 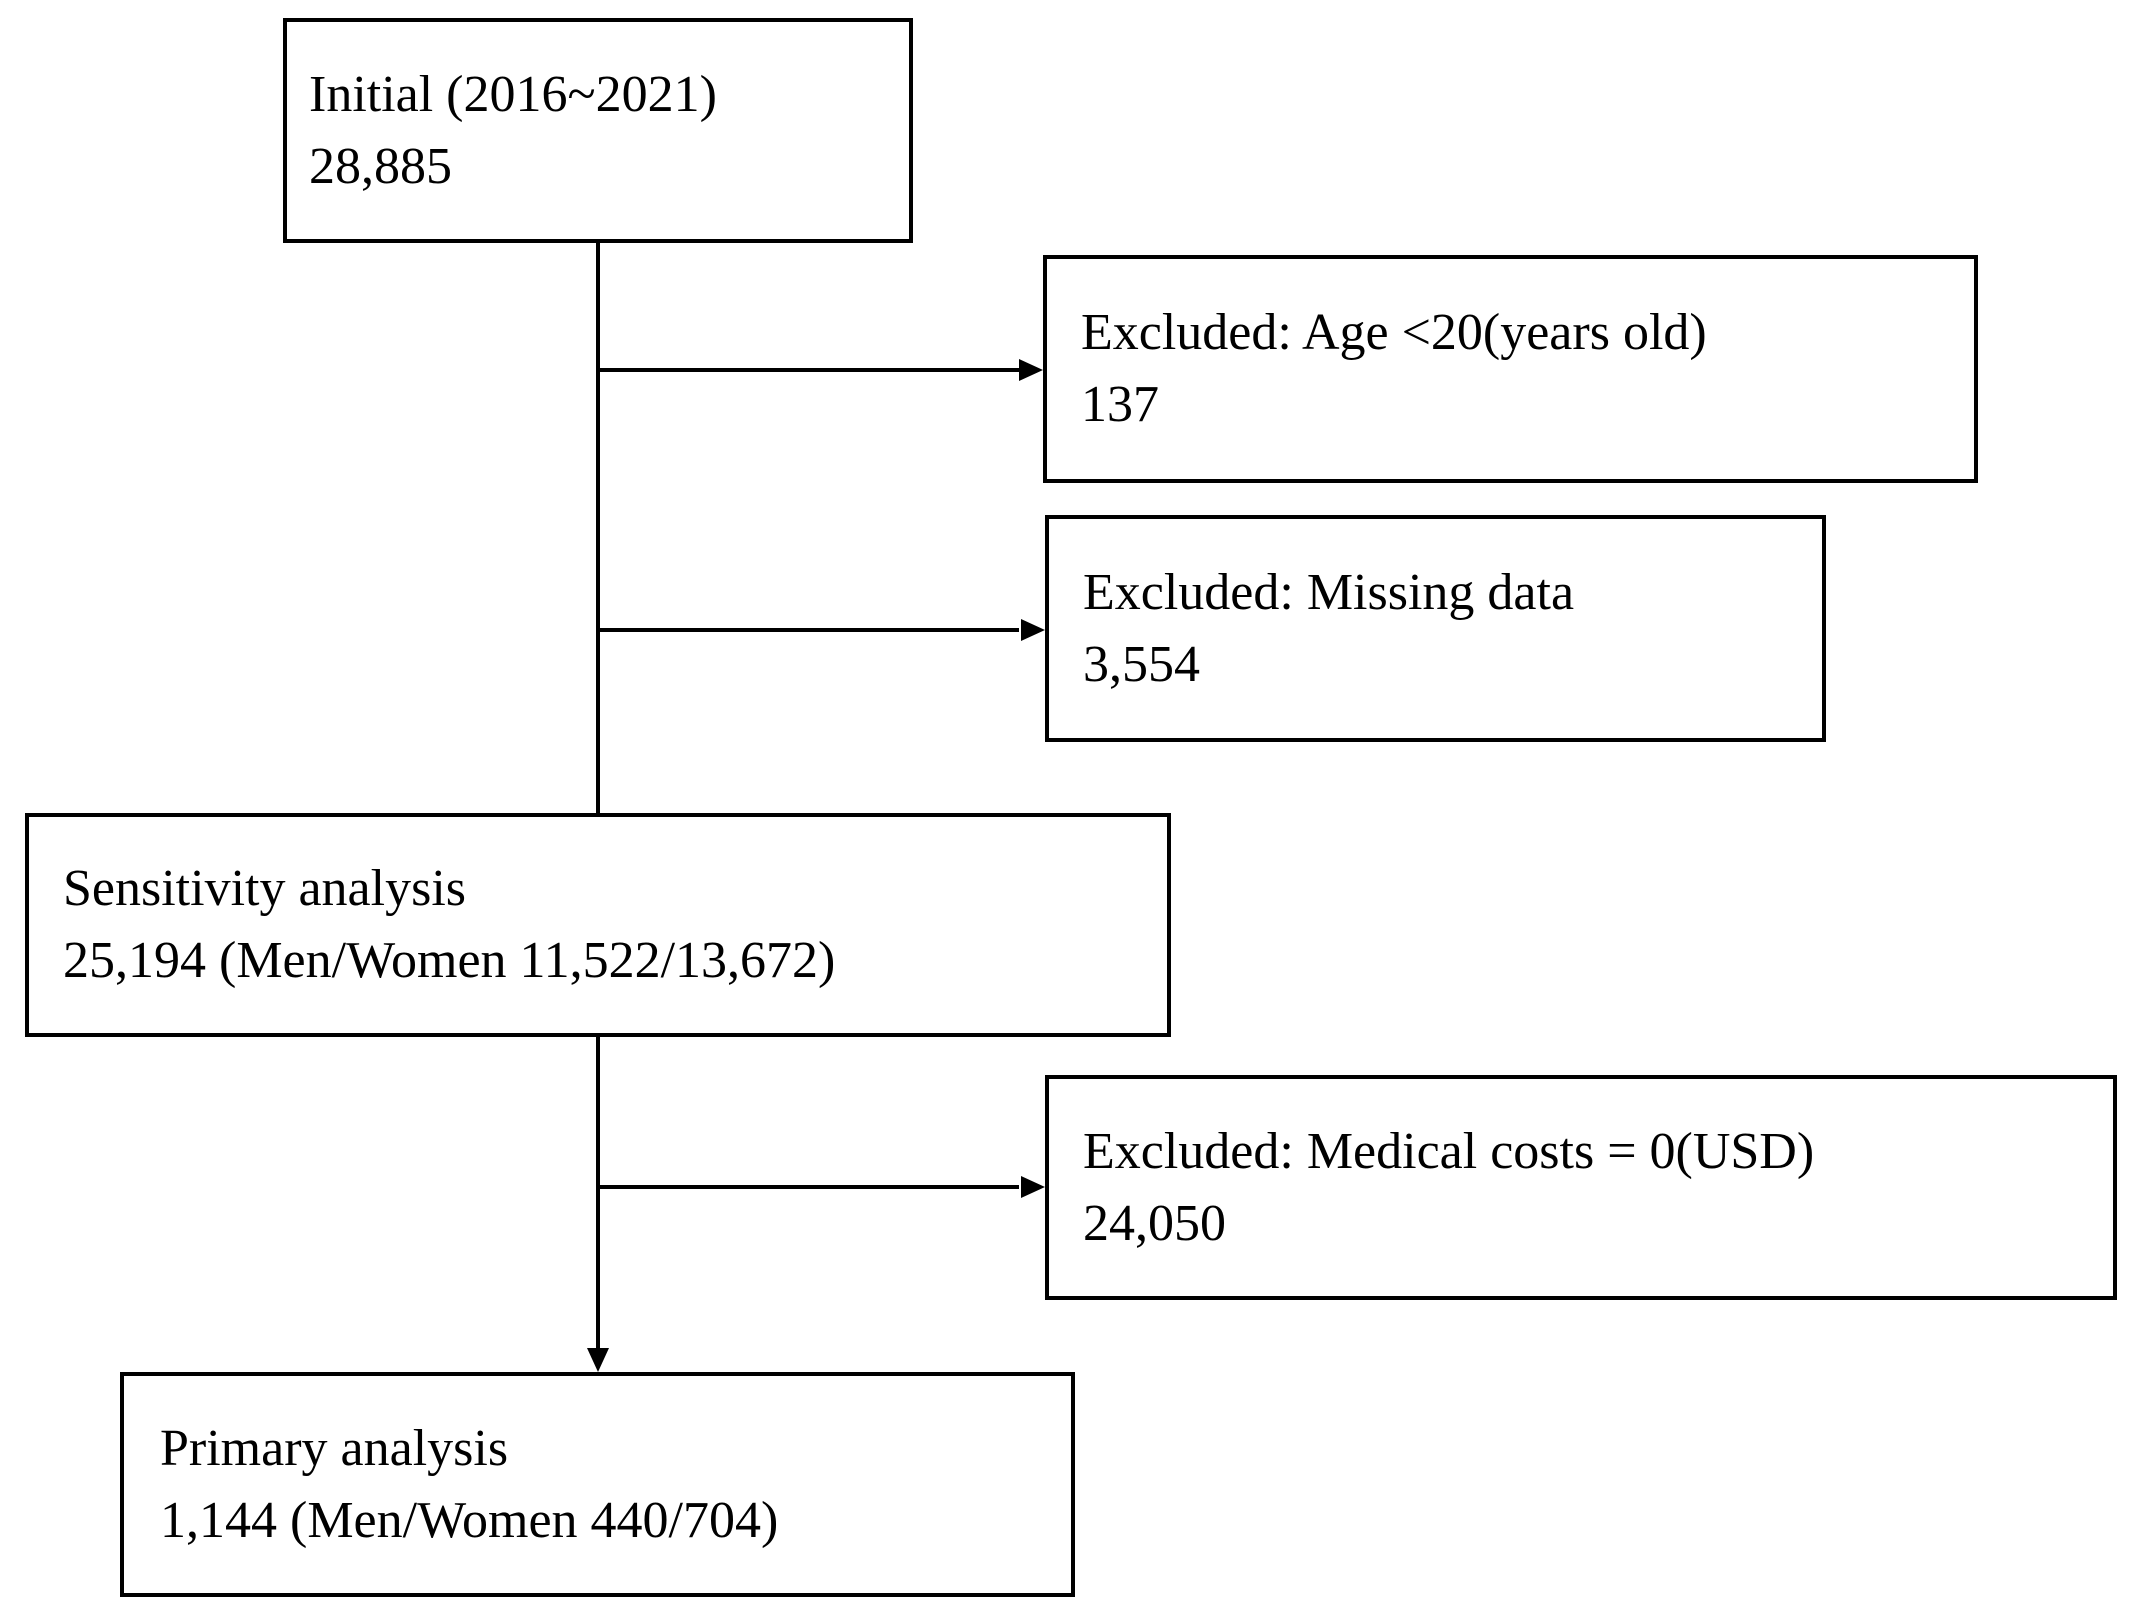 I want to click on connector-branch-excluded-missing-data, so click(x=808, y=630).